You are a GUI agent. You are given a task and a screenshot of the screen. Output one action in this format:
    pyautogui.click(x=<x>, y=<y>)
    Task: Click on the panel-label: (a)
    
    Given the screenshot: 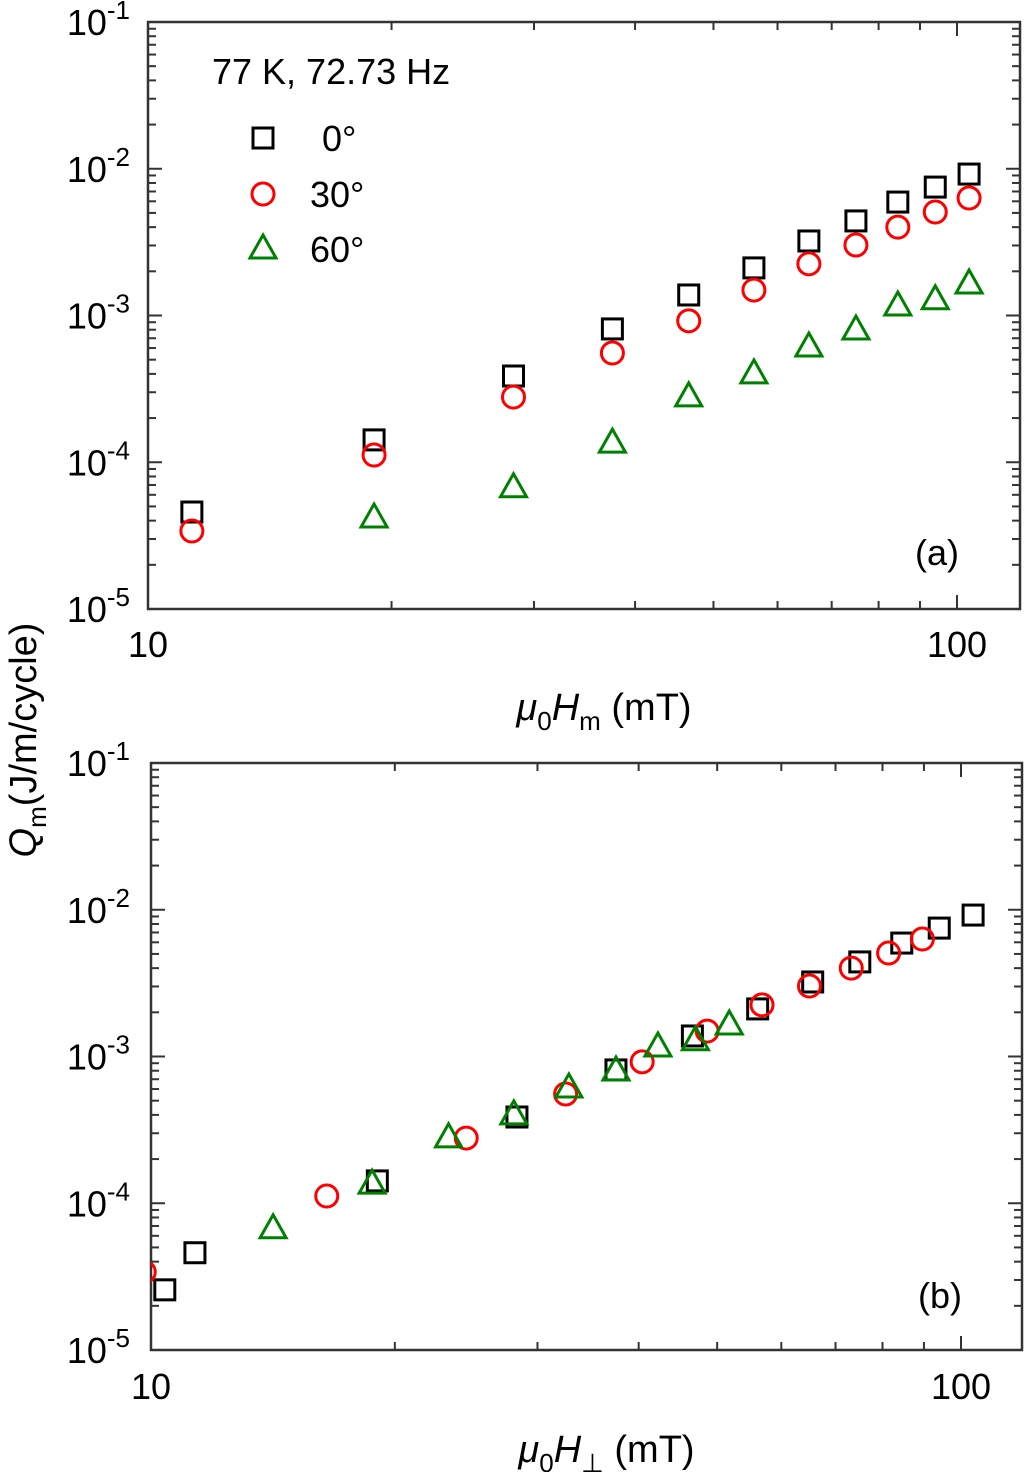 What is the action you would take?
    pyautogui.click(x=937, y=552)
    